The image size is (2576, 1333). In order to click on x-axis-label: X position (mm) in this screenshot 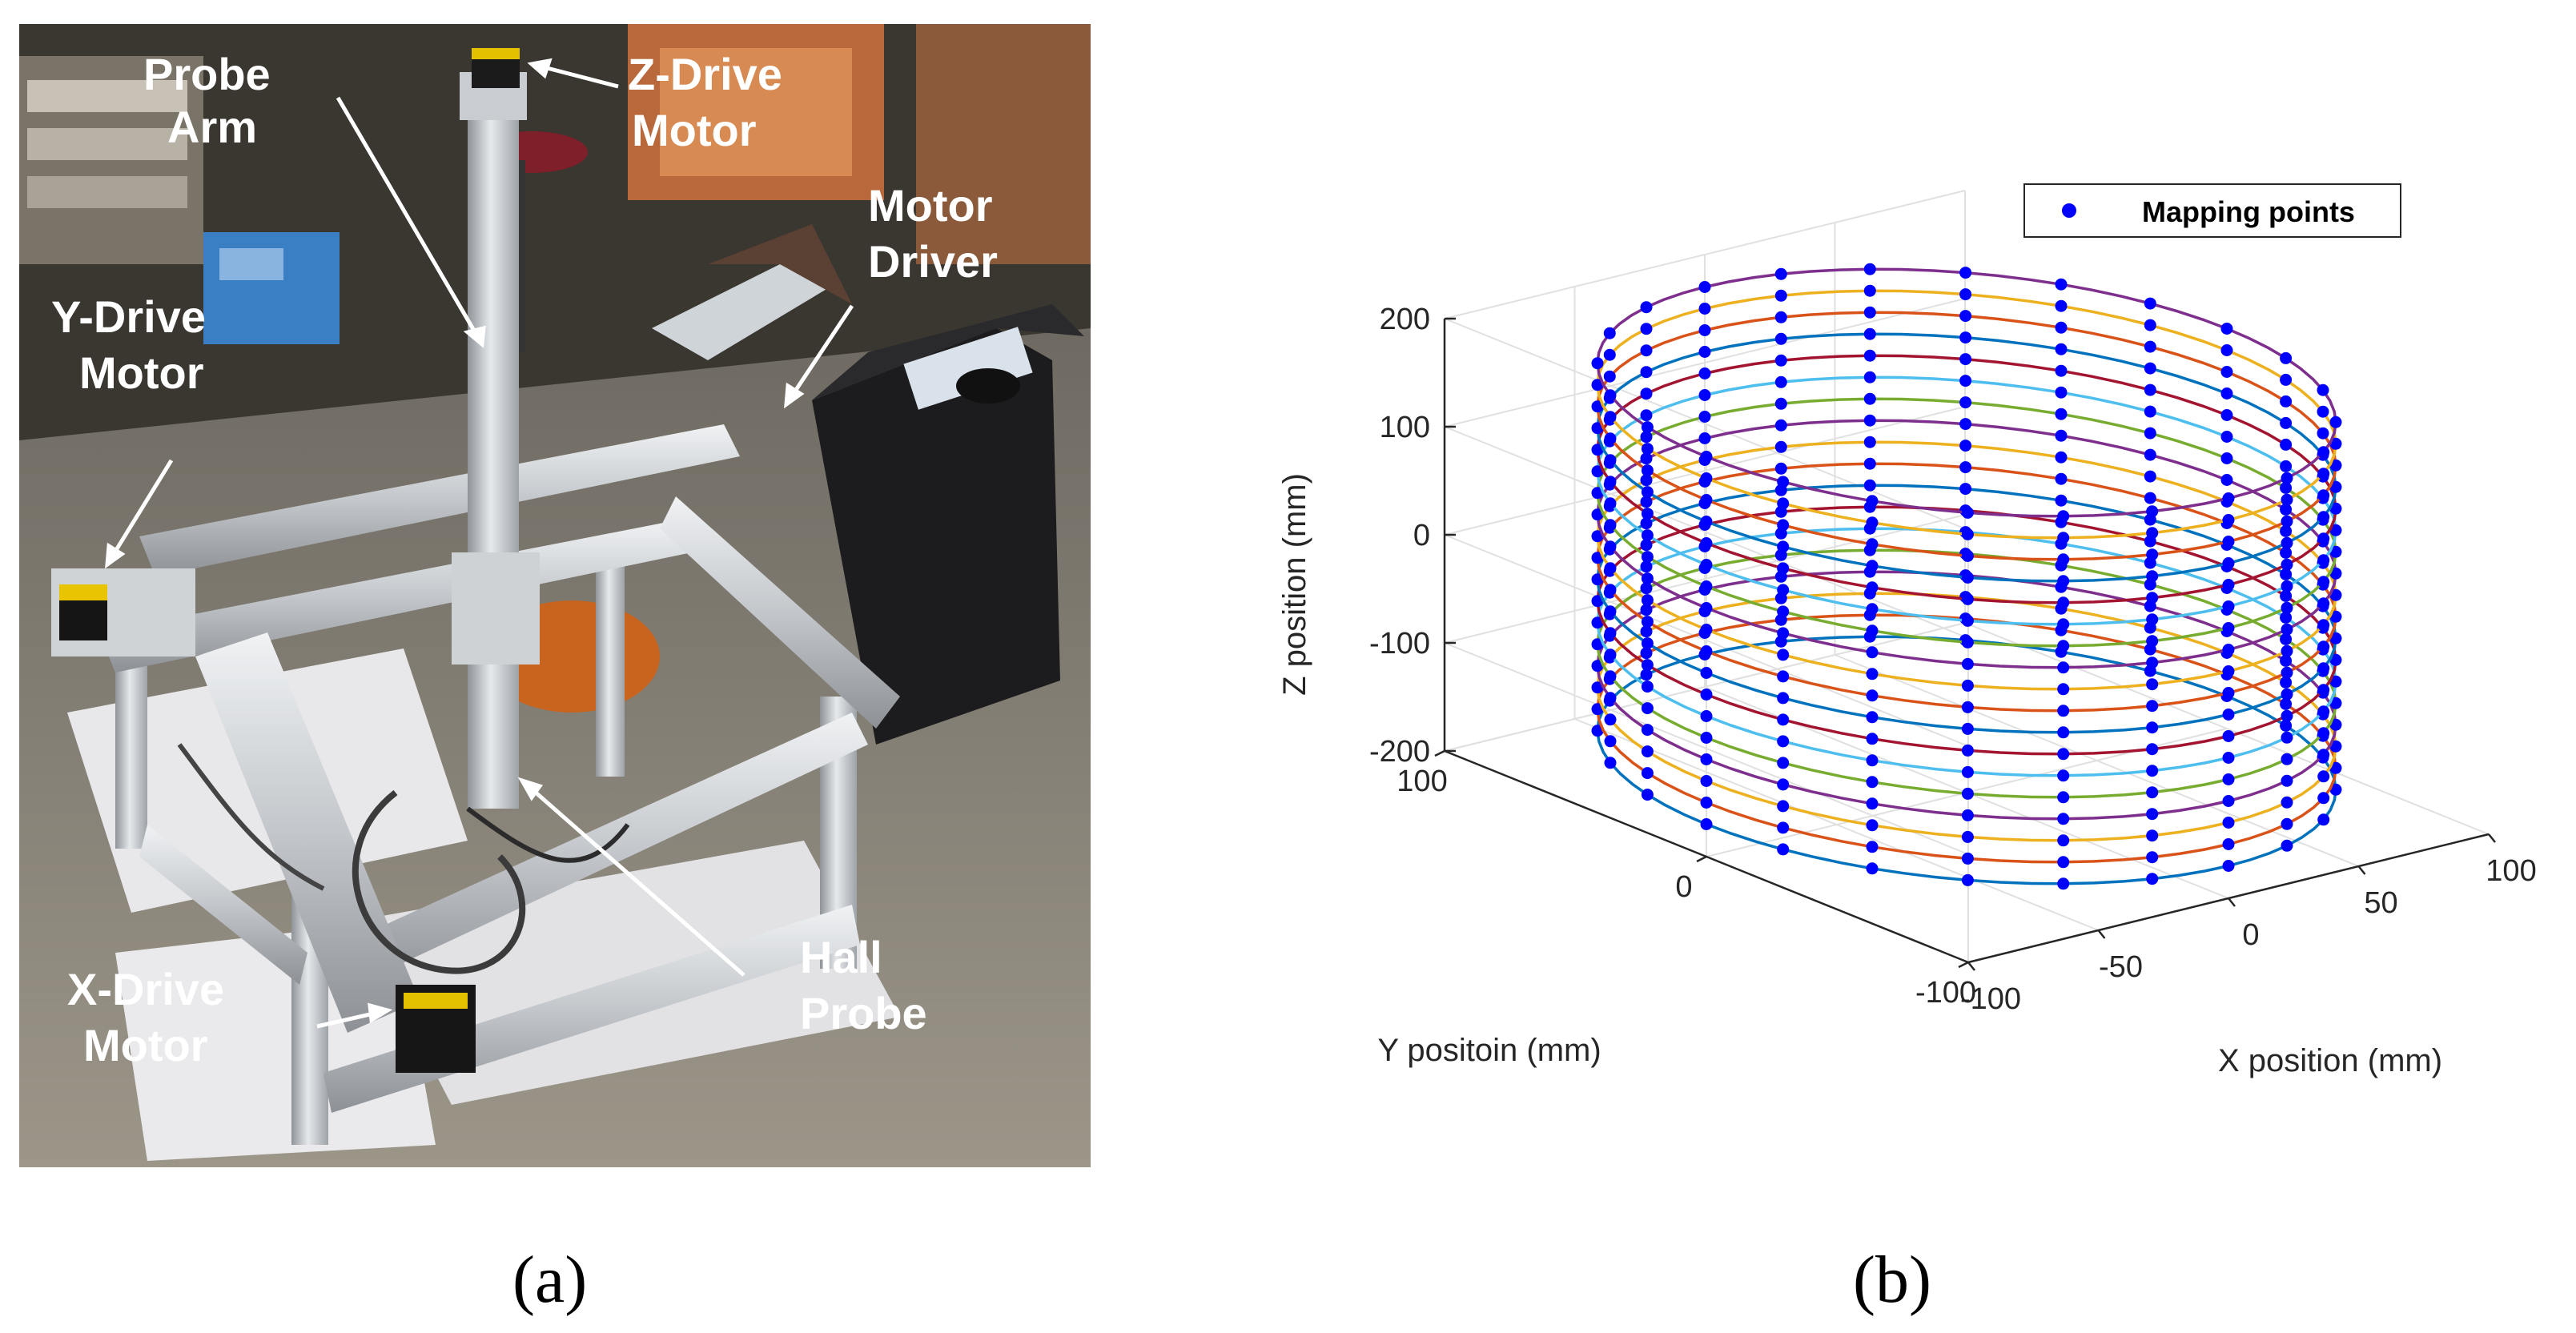, I will do `click(2330, 1060)`.